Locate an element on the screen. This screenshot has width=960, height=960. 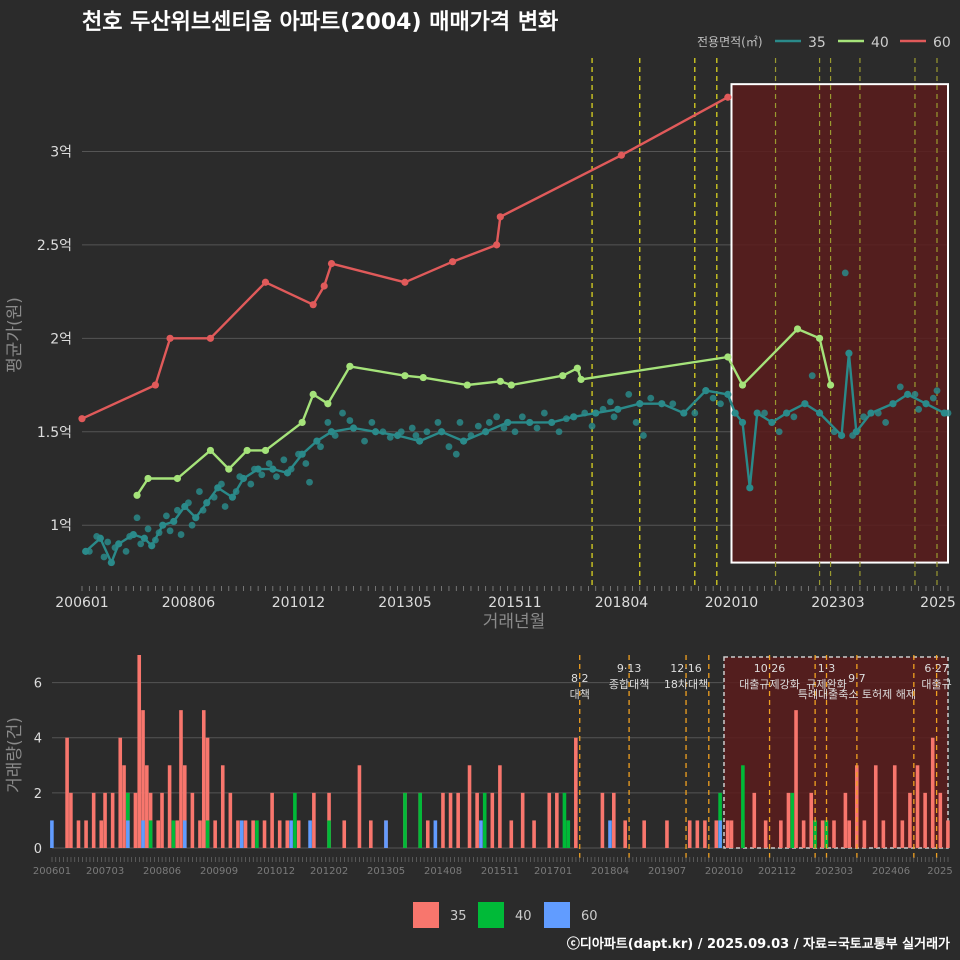
volume-x-tick-label-10: 201804 is located at coordinates (610, 871).